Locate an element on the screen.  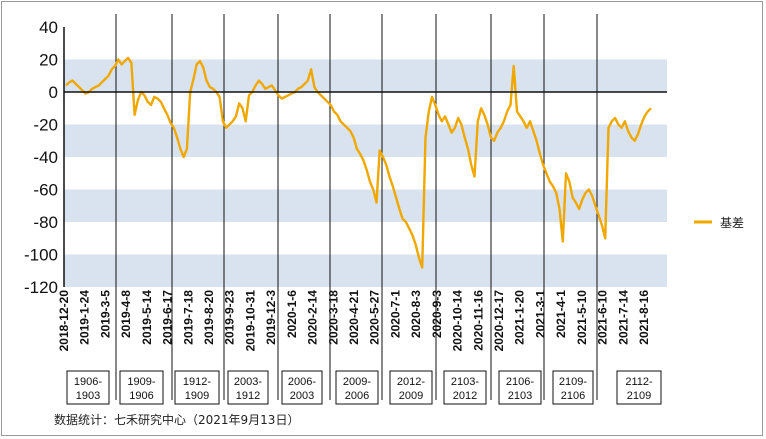
x-tick-label-28: 2021-8-16 is located at coordinates (644, 317).